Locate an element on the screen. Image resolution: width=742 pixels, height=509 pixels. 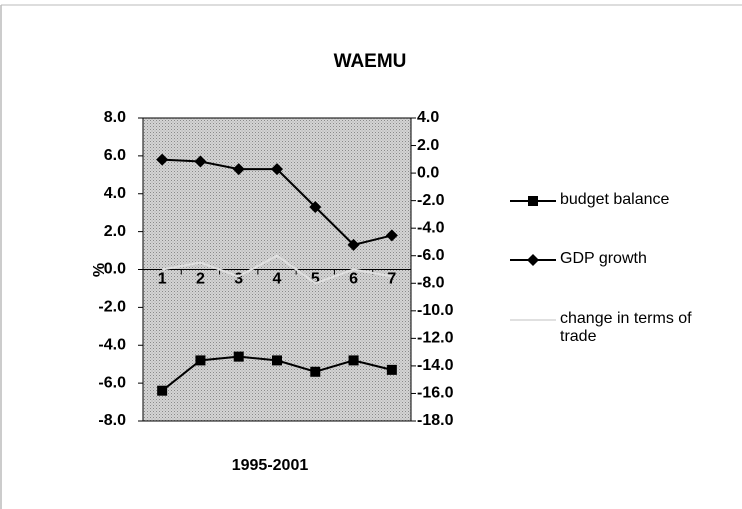
y2-tick-label: -2.0 is located at coordinates (431, 200).